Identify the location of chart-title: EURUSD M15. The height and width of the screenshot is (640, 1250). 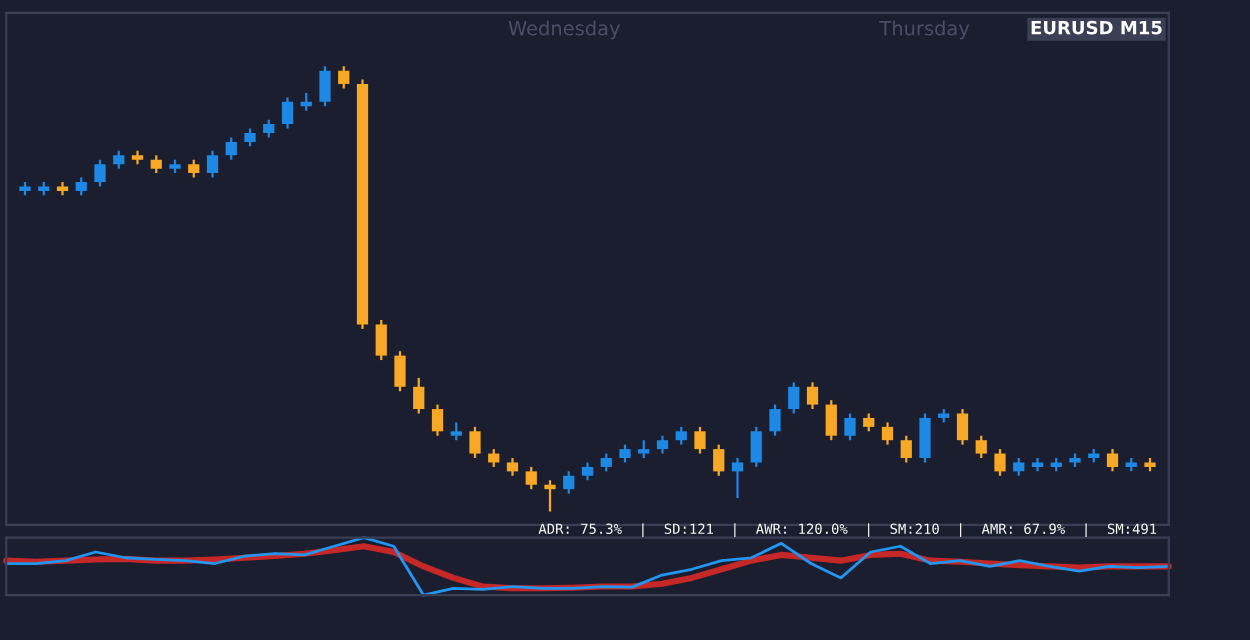
(1096, 27).